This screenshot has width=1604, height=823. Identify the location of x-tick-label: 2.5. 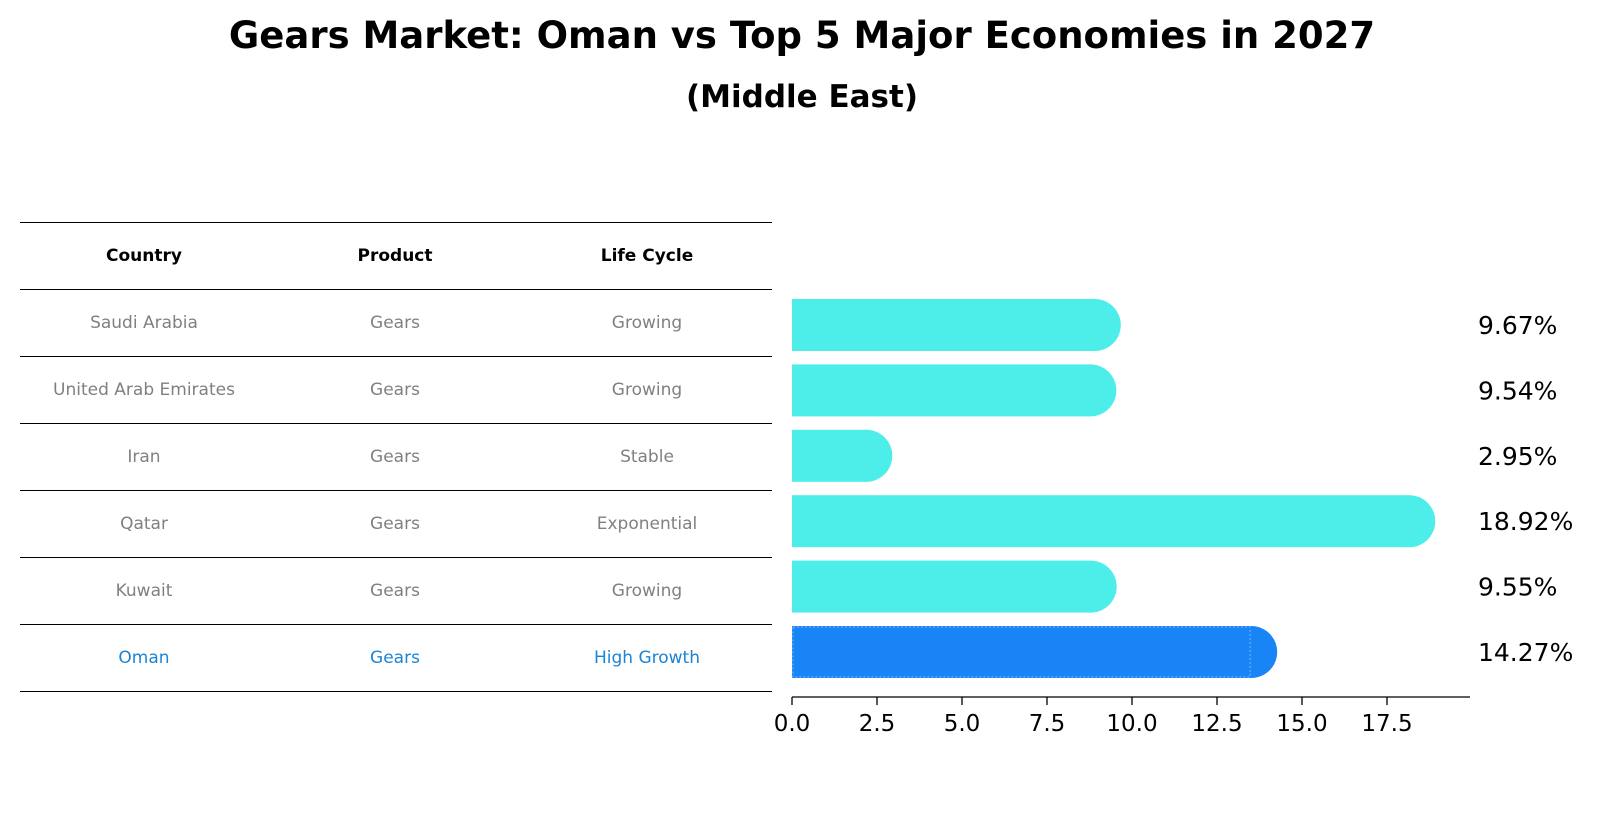
(877, 724).